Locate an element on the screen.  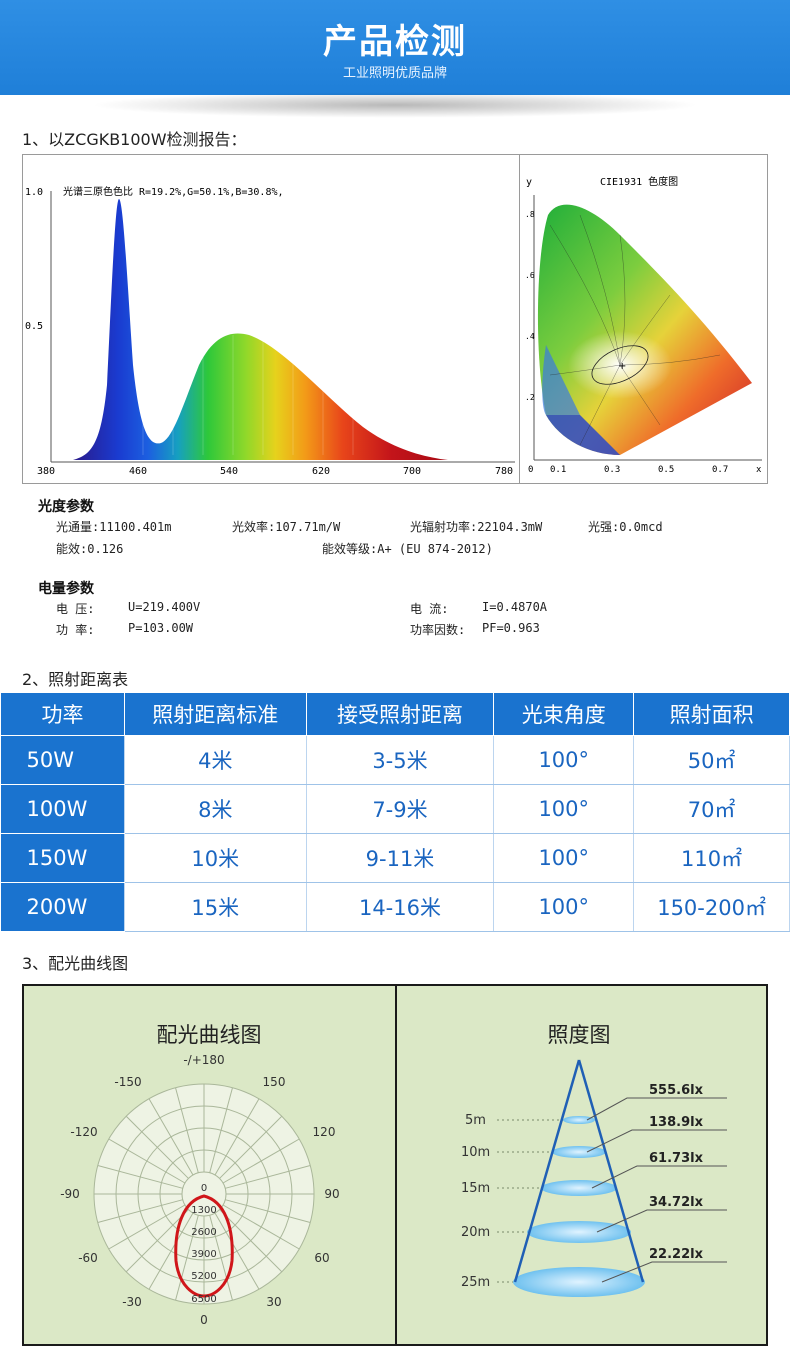
table-cell: 9-11米 is located at coordinates (400, 858).